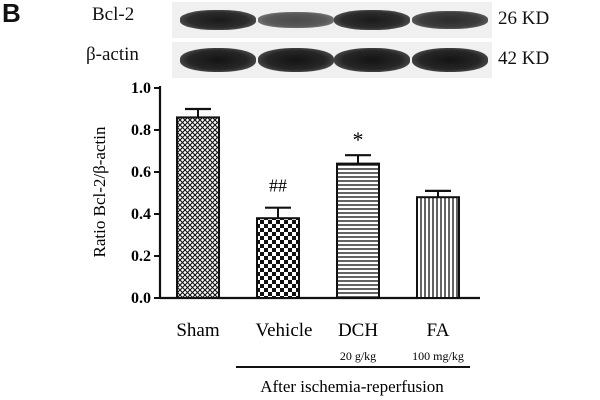 This screenshot has width=600, height=400. Describe the element at coordinates (438, 356) in the screenshot. I see `dose-label: 100 mg/kg` at that location.